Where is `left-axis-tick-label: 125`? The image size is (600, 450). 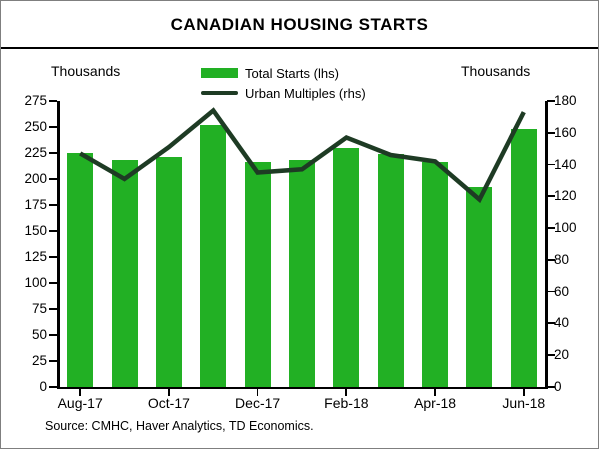
left-axis-tick-label: 125 is located at coordinates (35, 256).